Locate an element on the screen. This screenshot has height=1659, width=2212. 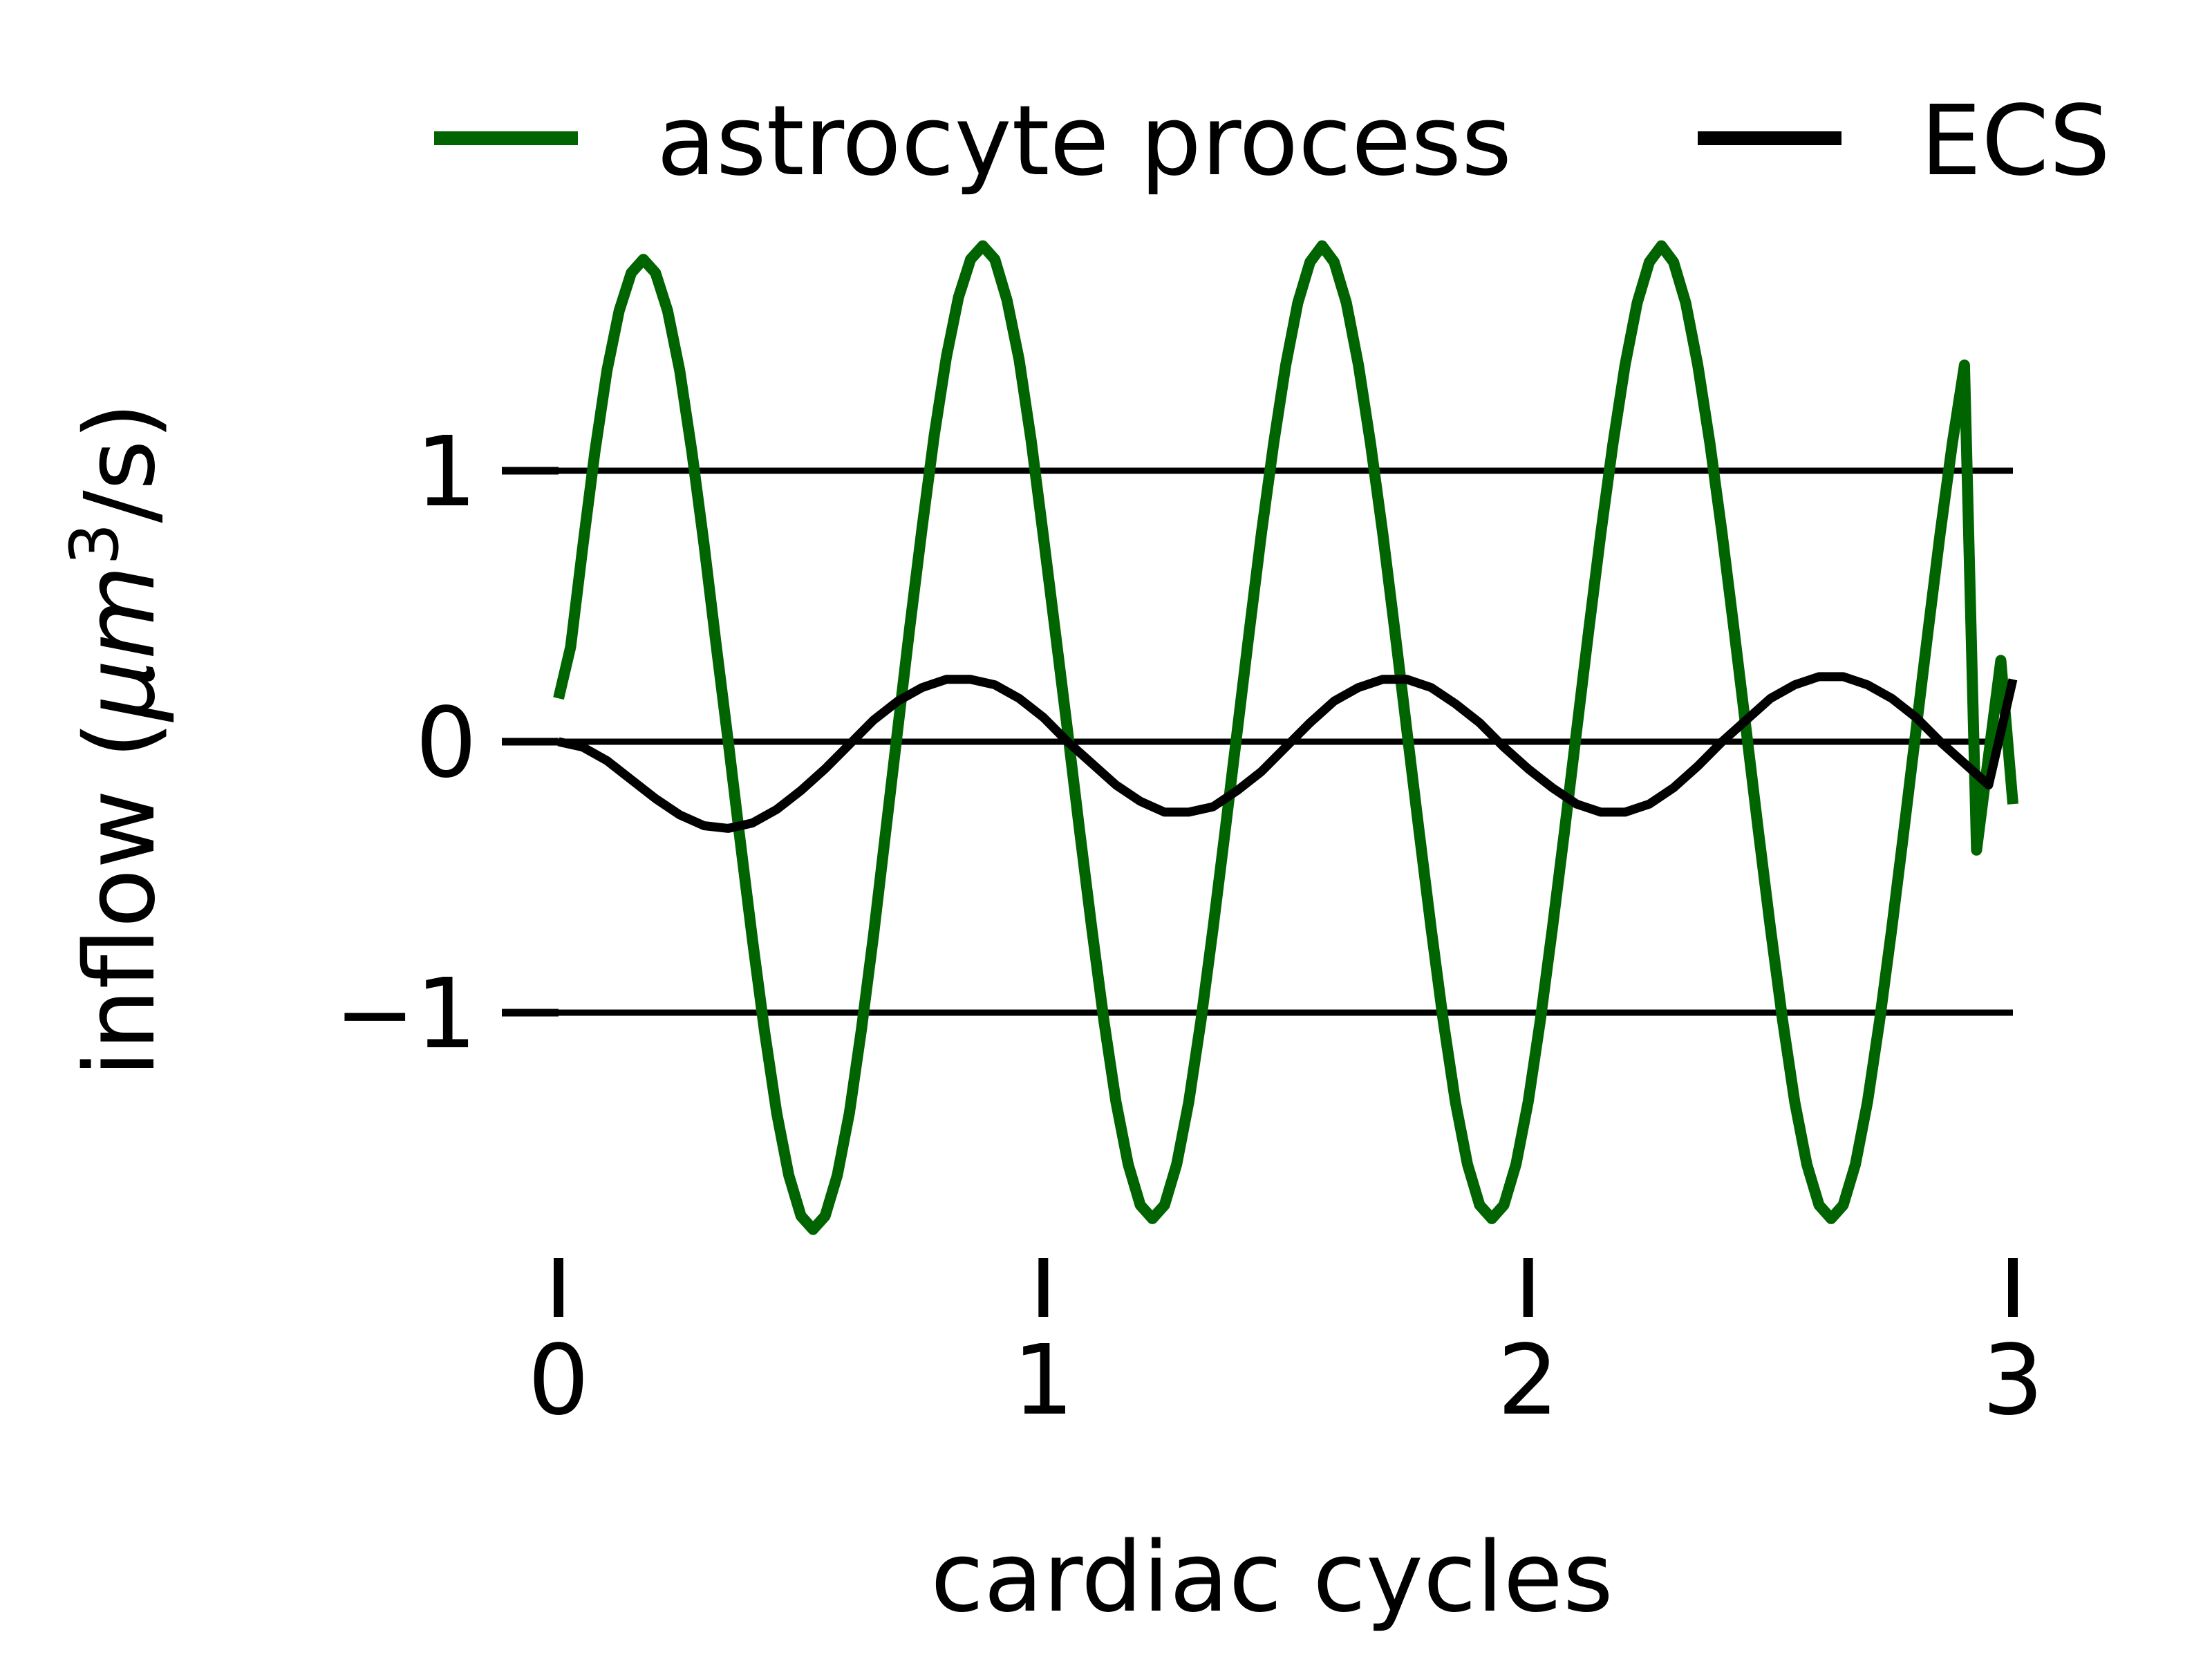
x-tick-label-2: 2 is located at coordinates (1528, 1380).